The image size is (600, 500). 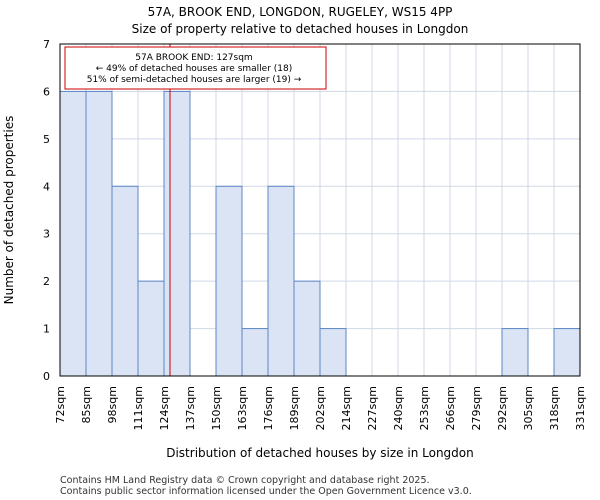 I want to click on y-tick-label: 1, so click(x=46, y=329).